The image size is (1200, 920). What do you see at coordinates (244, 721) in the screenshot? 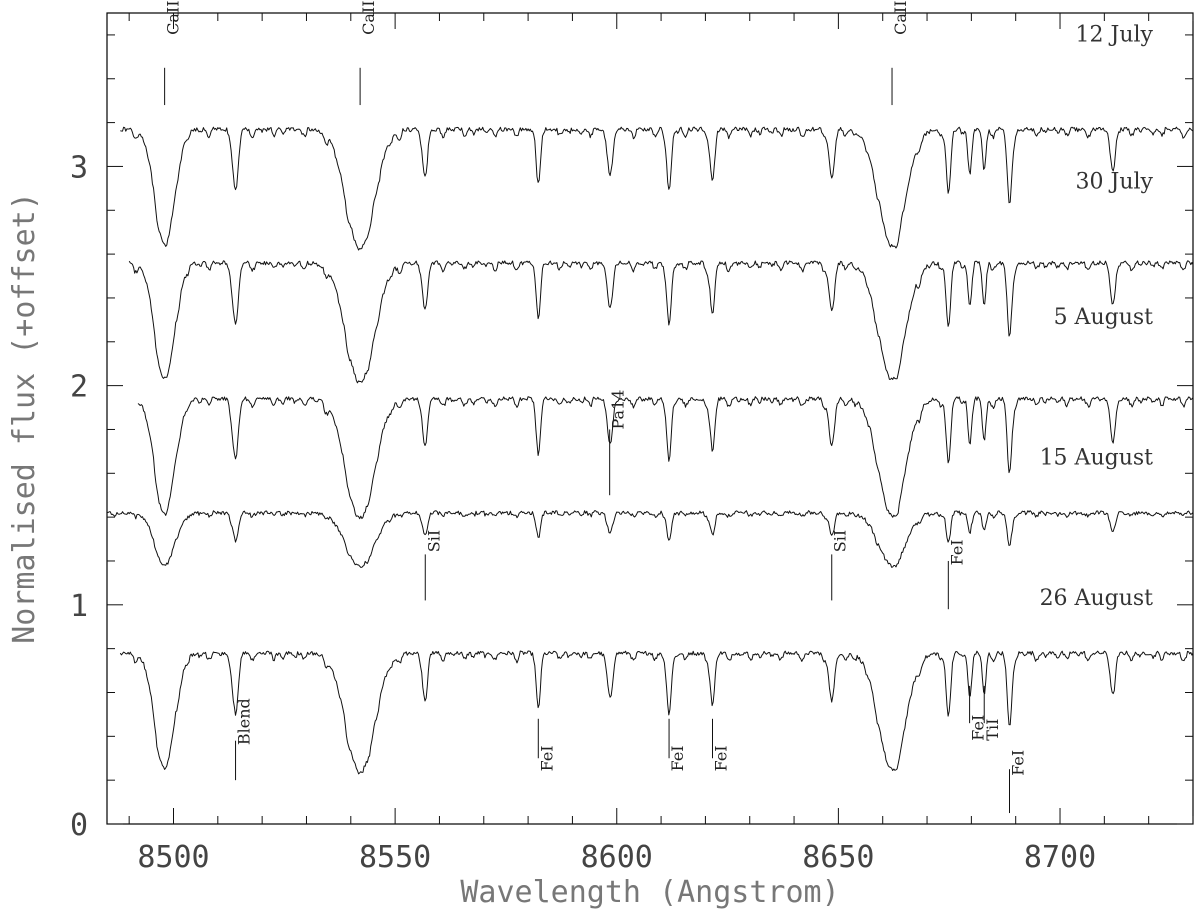
I see `annotation-label: Blend` at bounding box center [244, 721].